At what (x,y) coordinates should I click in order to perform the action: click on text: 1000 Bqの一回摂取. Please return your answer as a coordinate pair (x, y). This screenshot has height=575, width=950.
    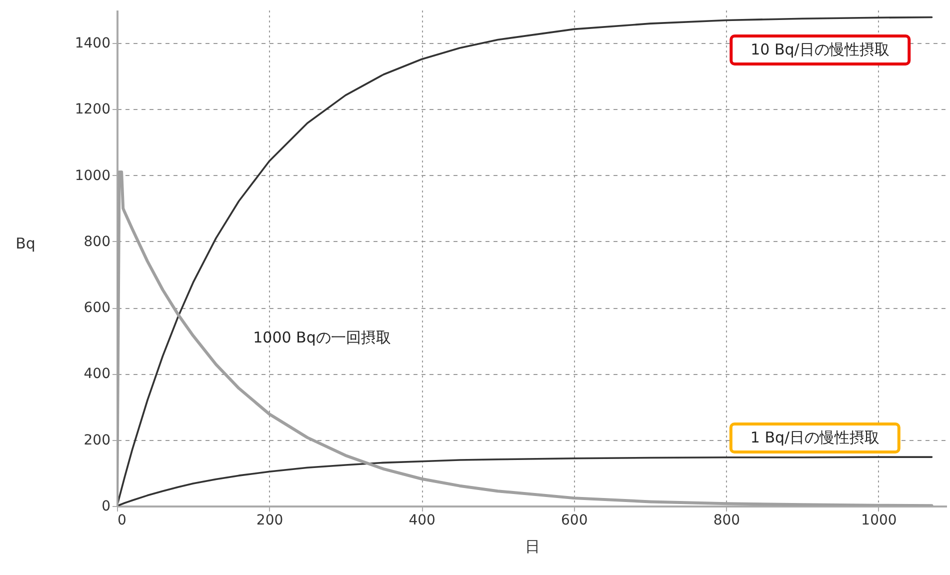
    Looking at the image, I should click on (322, 338).